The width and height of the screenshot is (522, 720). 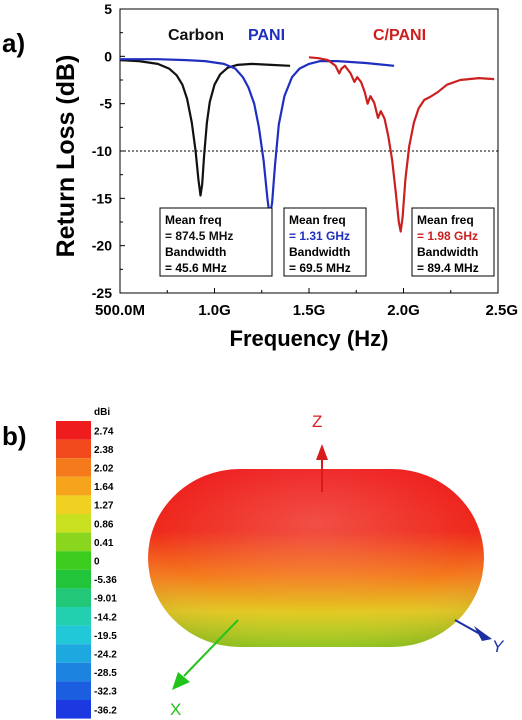 I want to click on x-axis-ticks: 500.0M 1.0G 1.5G 2.0G 2.5G, so click(x=306, y=303).